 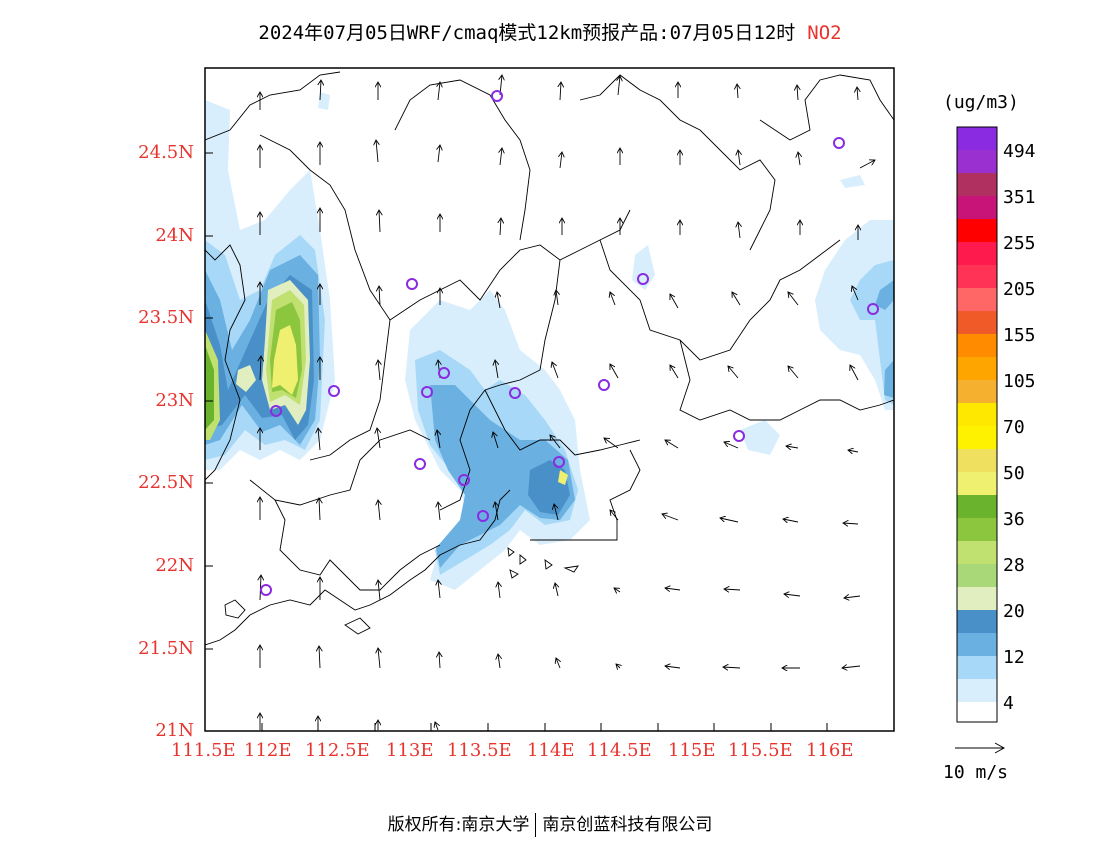 I want to click on colorbar-label: 155, so click(x=1019, y=335).